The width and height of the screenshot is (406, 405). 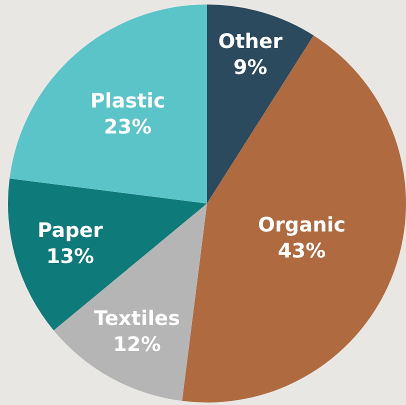 I want to click on slice-label: Paper, so click(x=70, y=230).